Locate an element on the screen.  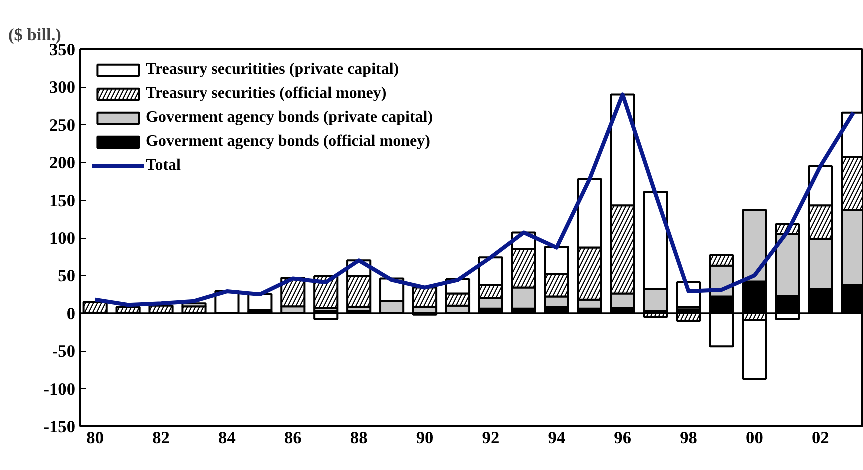
y-tick-label: 250 is located at coordinates (63, 125).